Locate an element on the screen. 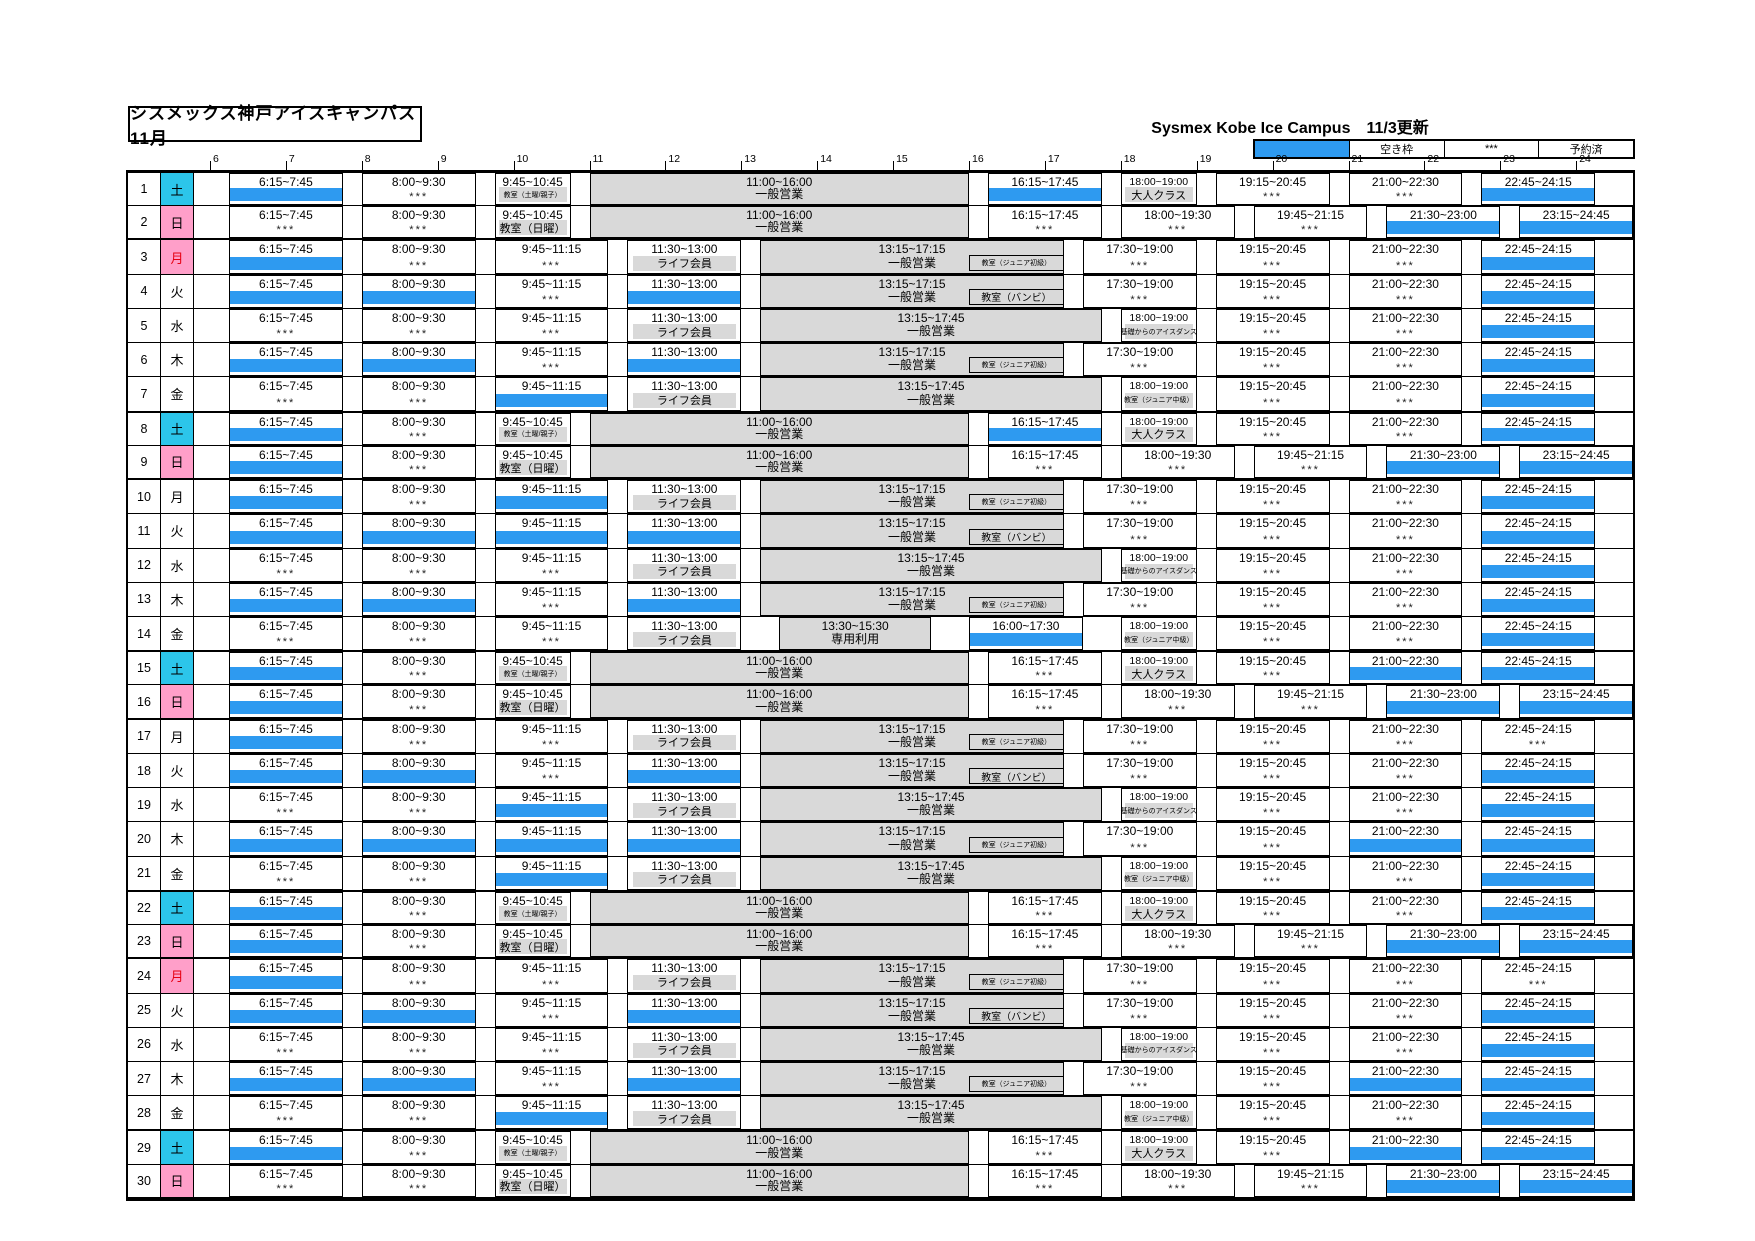  time-slot: 9:45~10:45 教室（日曜） is located at coordinates (532, 222).